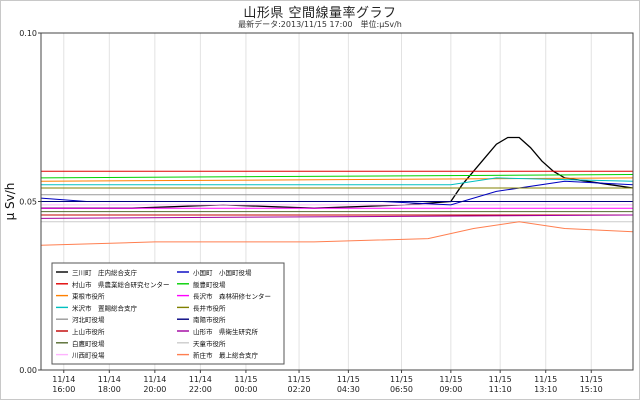 This screenshot has height=400, width=640. Describe the element at coordinates (168, 313) in the screenshot. I see `legend-box` at that location.